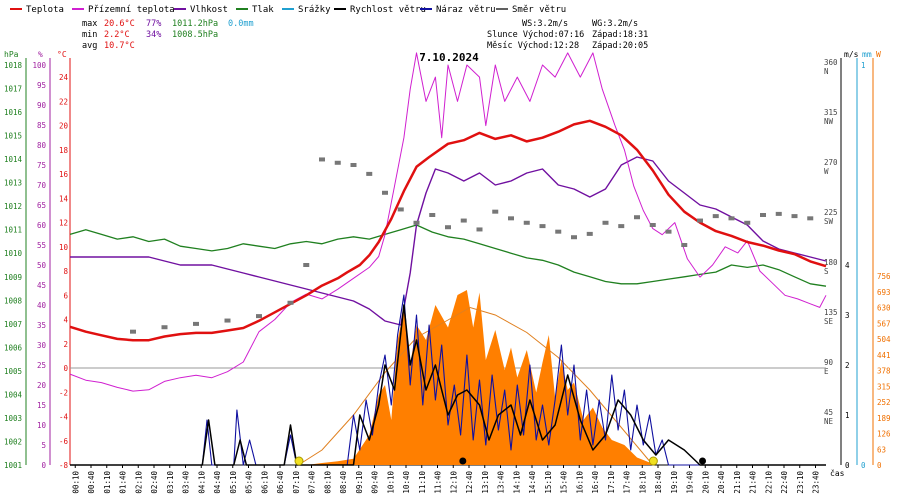 The width and height of the screenshot is (900, 500). What do you see at coordinates (463, 461) in the screenshot?
I see `moonrise-marker` at bounding box center [463, 461].